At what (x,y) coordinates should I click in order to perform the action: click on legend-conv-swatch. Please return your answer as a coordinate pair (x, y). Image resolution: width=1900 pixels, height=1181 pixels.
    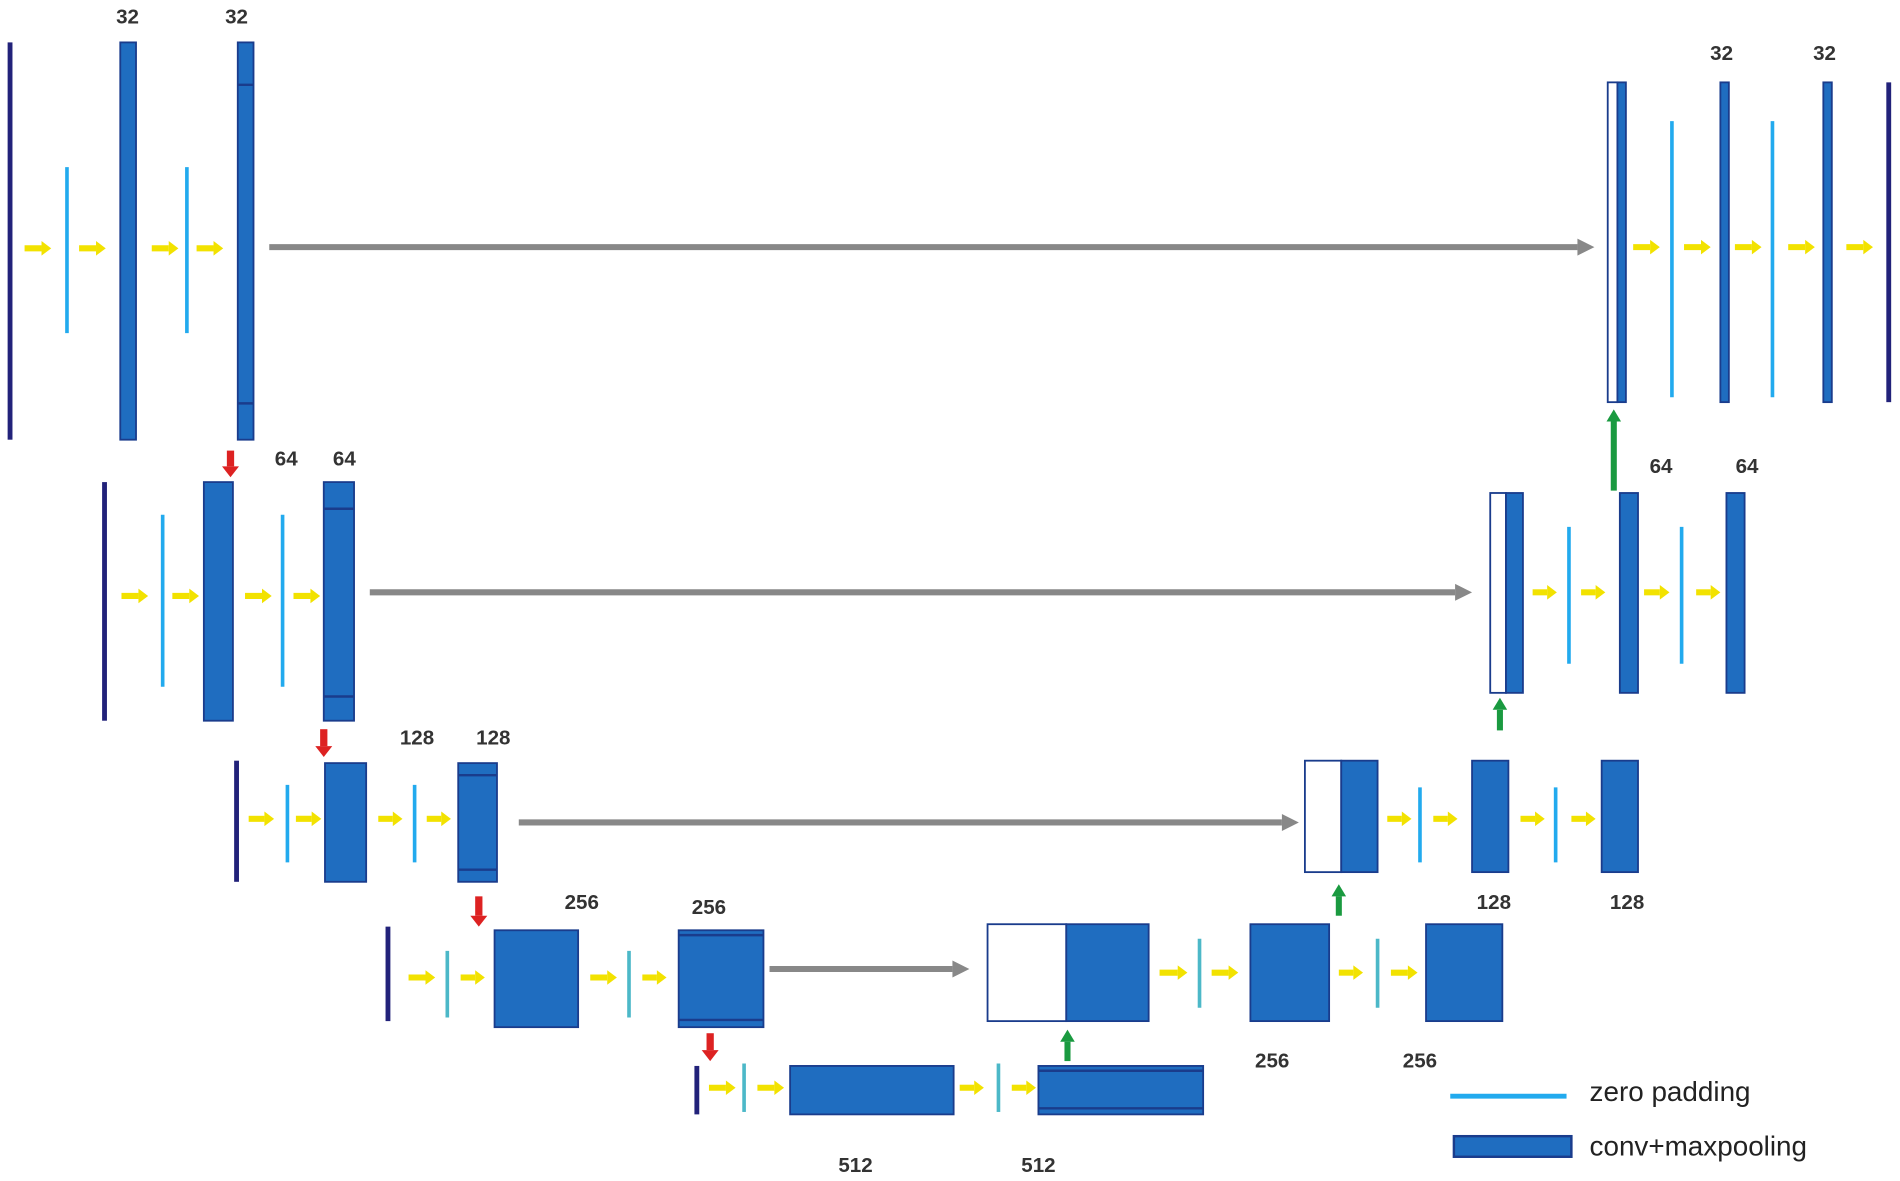
    Looking at the image, I should click on (1512, 1146).